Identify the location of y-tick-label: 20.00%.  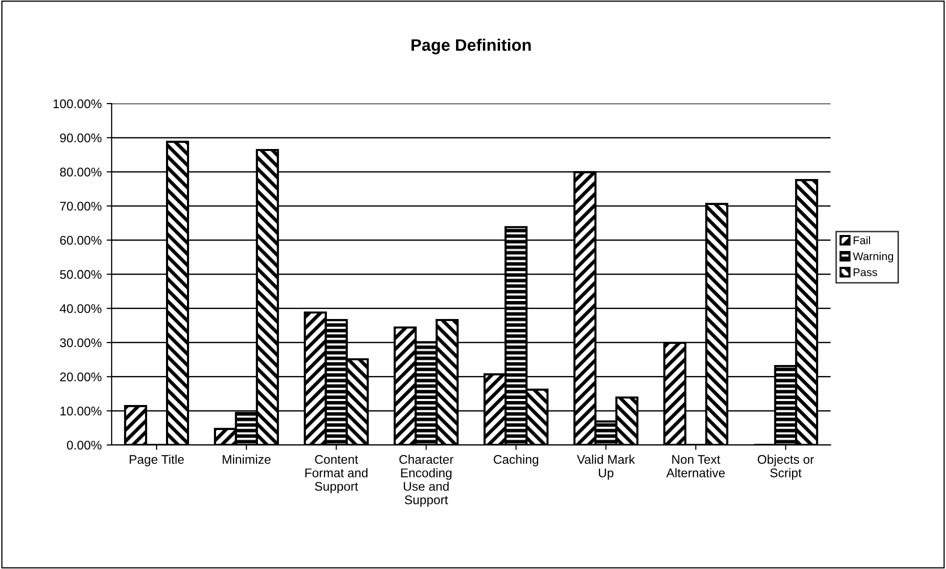
(81, 377).